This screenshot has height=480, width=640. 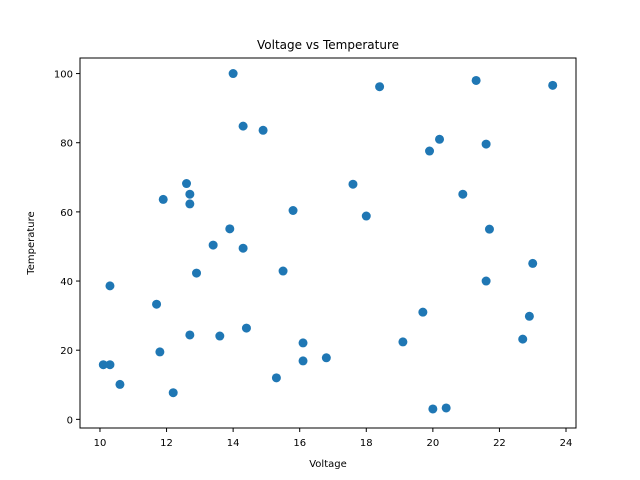 What do you see at coordinates (100, 443) in the screenshot?
I see `x-tick-label: 10` at bounding box center [100, 443].